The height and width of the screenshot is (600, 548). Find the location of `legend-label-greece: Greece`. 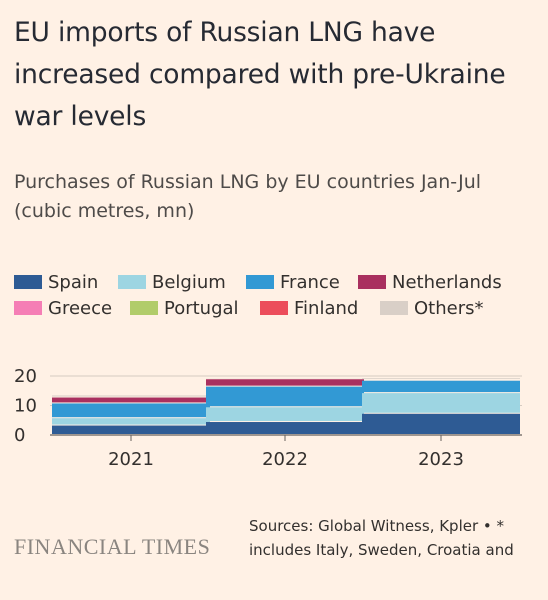

legend-label-greece: Greece is located at coordinates (80, 308).